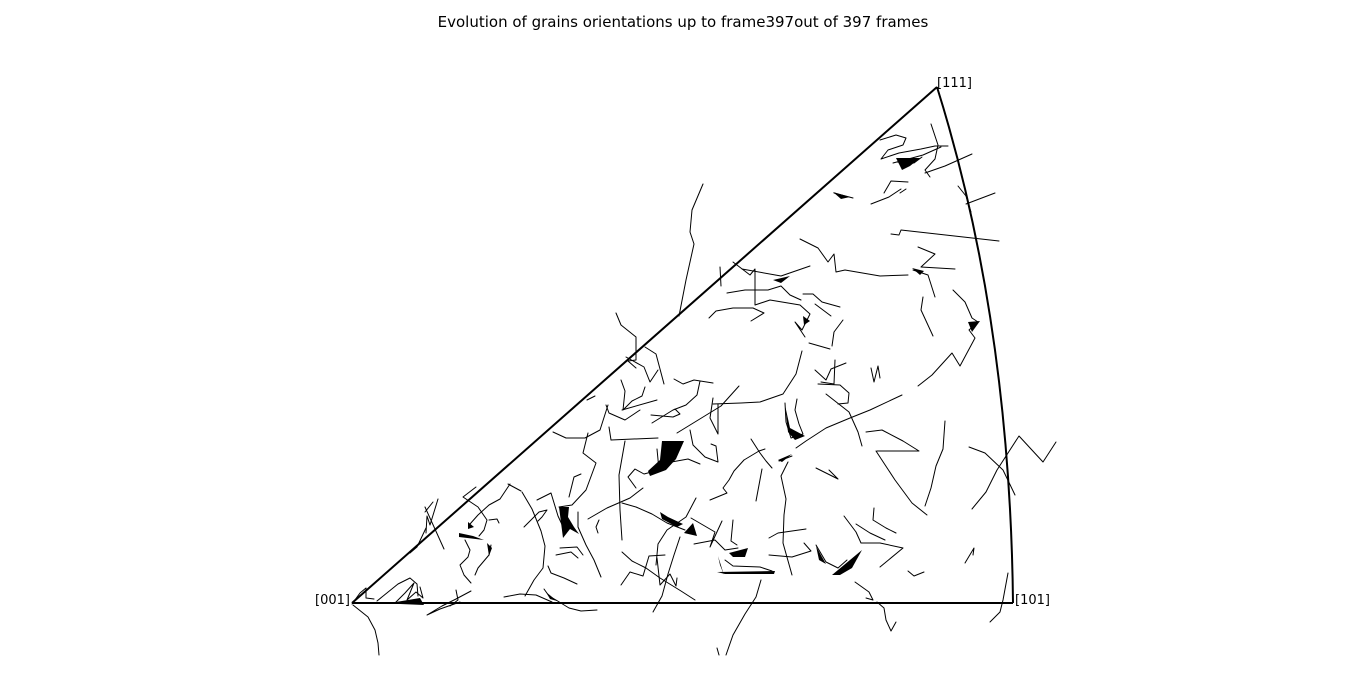  I want to click on pole-label-111: [111], so click(954, 83).